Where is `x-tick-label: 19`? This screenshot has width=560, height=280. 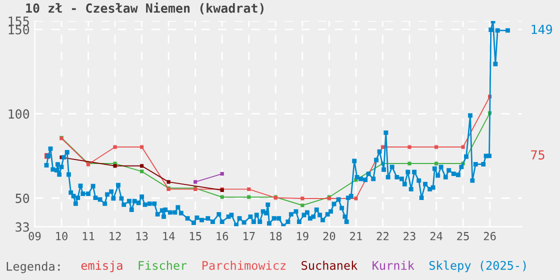
x-tick-label: 19 is located at coordinates (302, 236).